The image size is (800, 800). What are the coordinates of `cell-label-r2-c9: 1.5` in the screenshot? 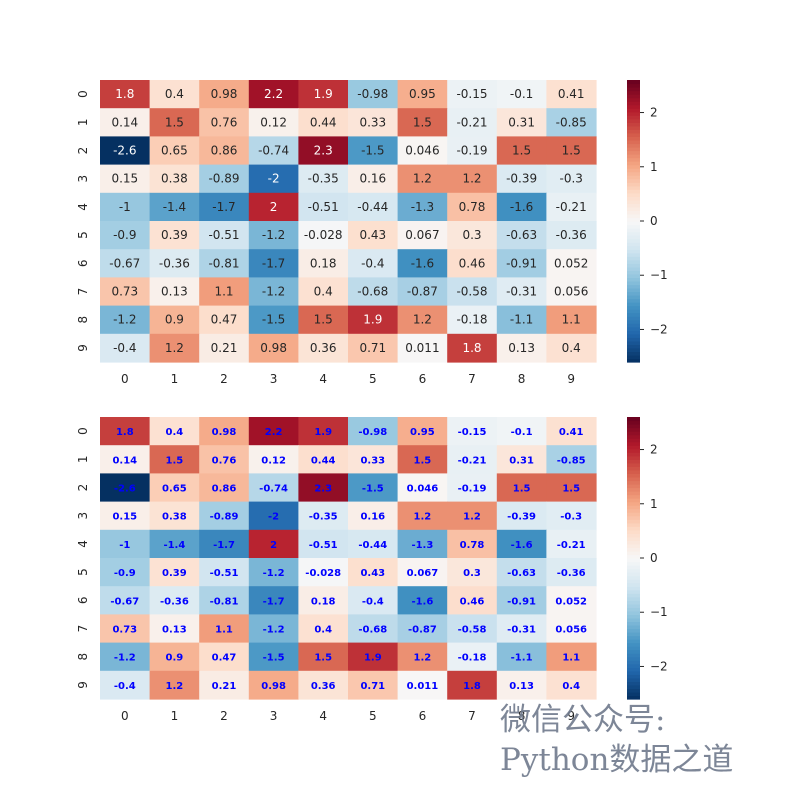 It's located at (571, 151).